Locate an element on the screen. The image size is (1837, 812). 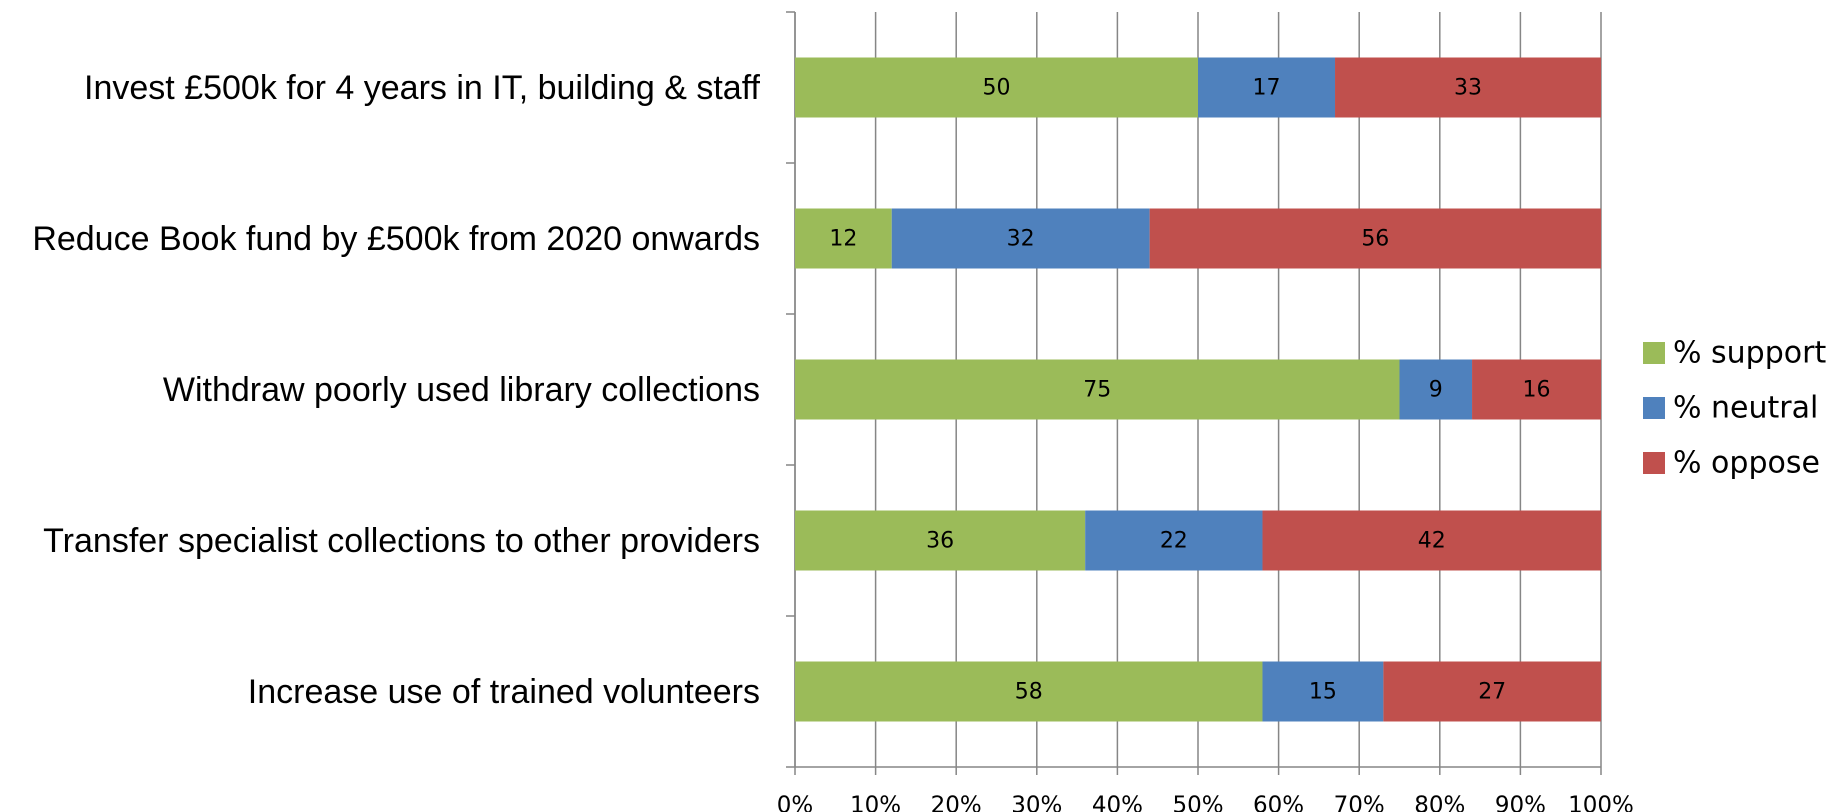
value-label: 56 is located at coordinates (1375, 239).